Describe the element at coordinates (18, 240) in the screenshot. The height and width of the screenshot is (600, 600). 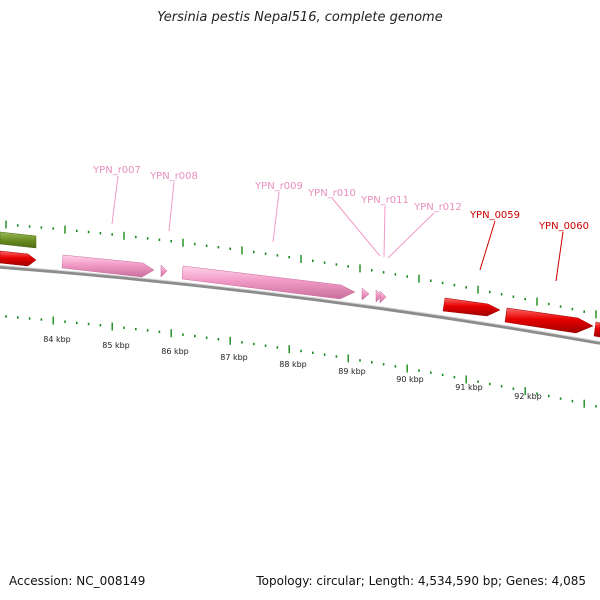
I see `feature-other-green` at that location.